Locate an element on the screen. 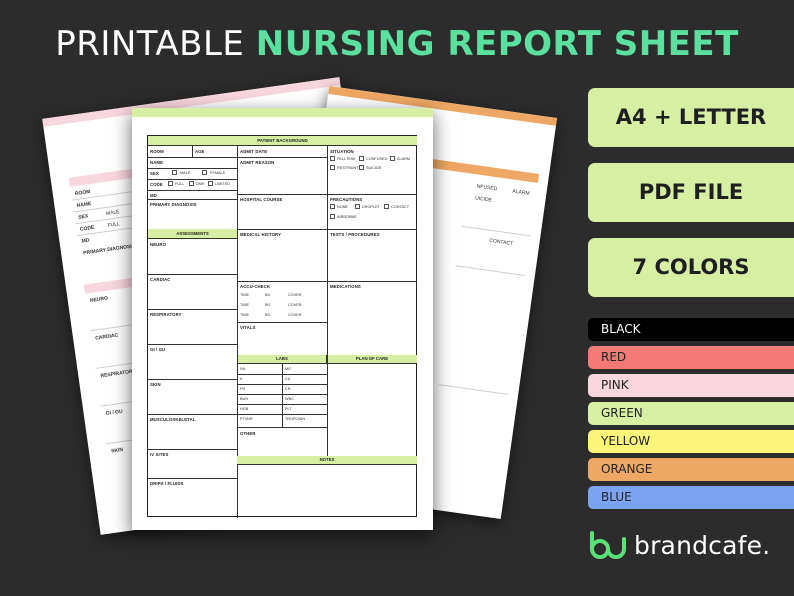 The height and width of the screenshot is (596, 794). label-name: NAME is located at coordinates (157, 162).